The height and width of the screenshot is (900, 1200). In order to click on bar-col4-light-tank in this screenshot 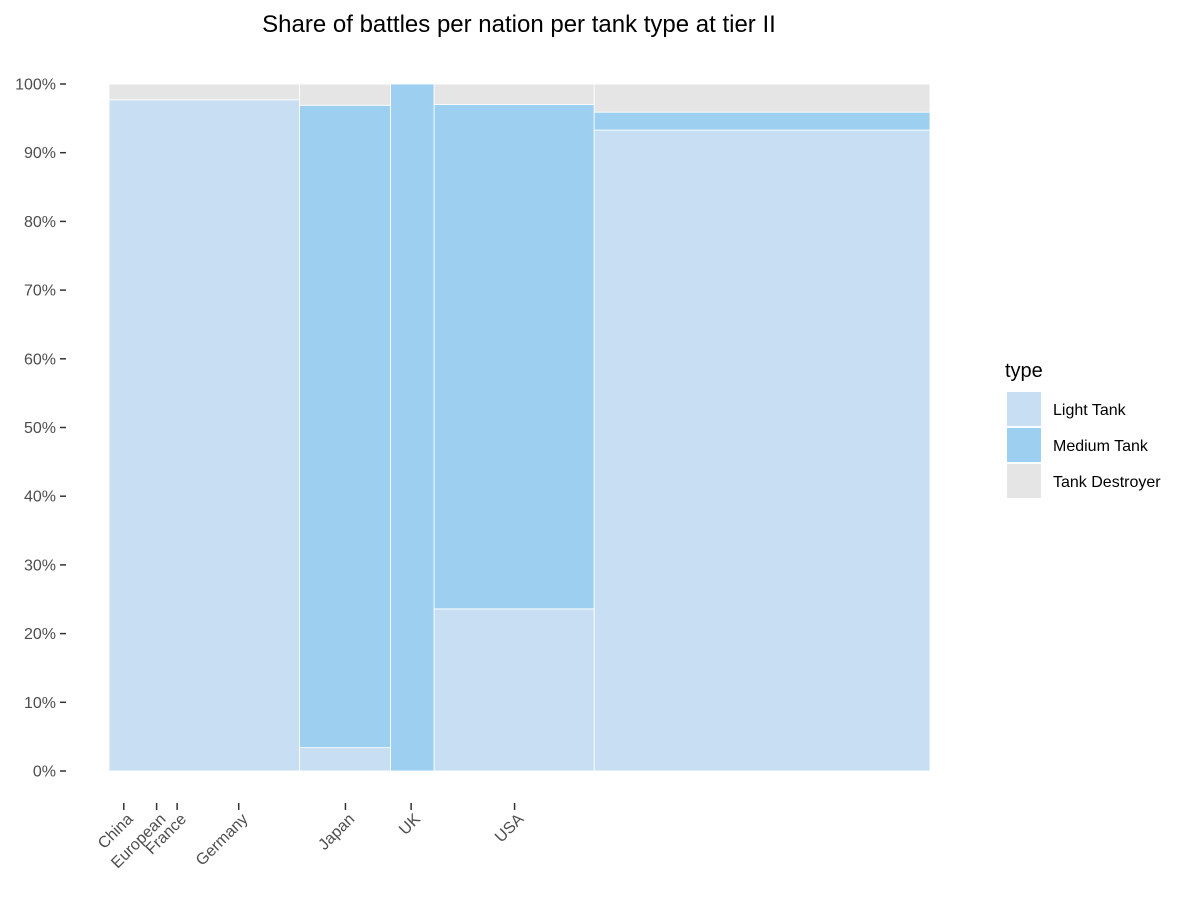, I will do `click(514, 690)`.